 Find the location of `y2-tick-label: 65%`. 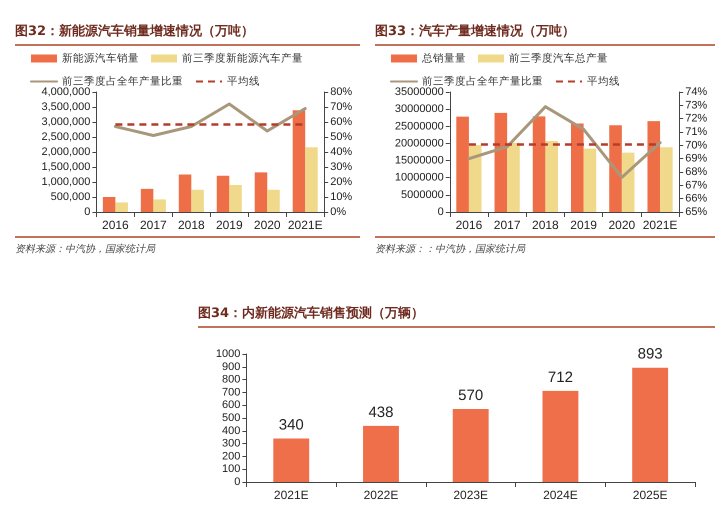

y2-tick-label: 65% is located at coordinates (696, 212).